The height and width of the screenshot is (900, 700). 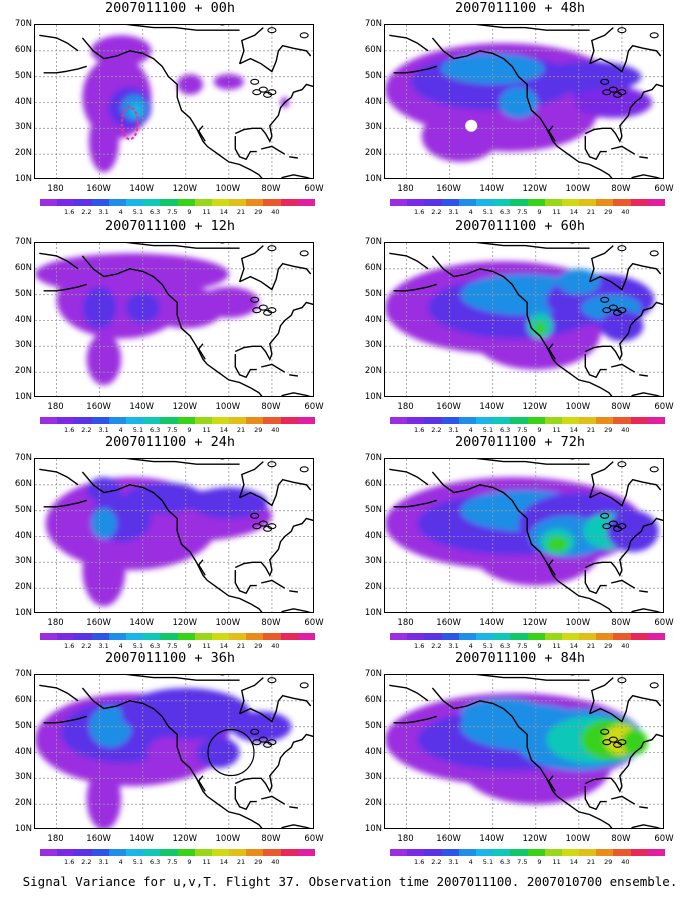 I want to click on colorbar-label: 9, so click(x=189, y=646).